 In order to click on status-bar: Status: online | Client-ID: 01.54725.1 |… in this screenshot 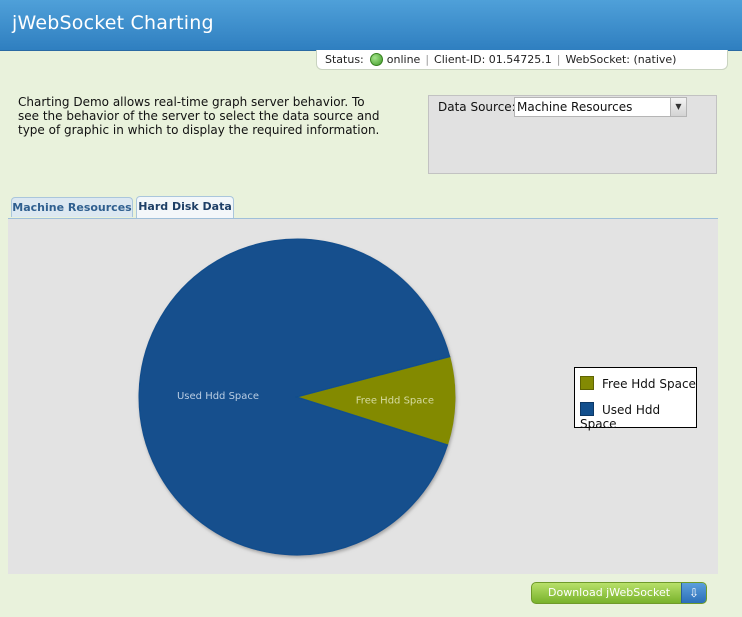, I will do `click(522, 60)`.